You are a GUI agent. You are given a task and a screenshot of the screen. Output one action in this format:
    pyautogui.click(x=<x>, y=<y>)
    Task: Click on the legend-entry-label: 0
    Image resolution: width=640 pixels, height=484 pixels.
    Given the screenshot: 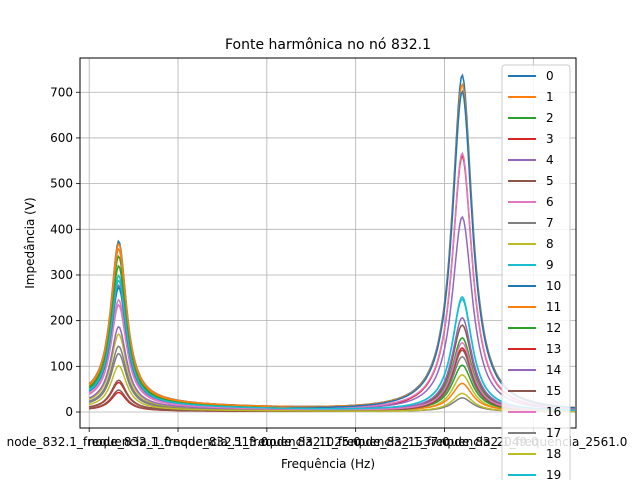 What is the action you would take?
    pyautogui.click(x=550, y=76)
    